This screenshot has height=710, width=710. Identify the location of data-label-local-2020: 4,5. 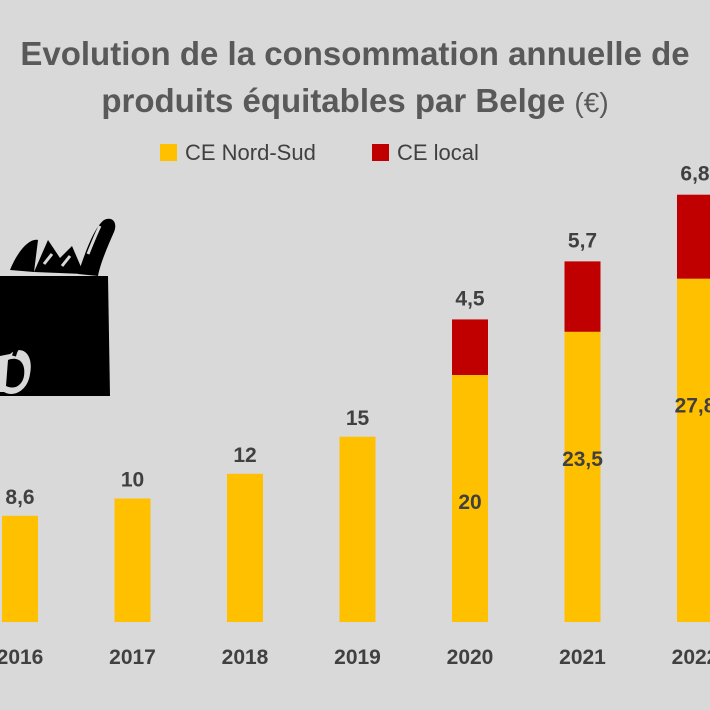
(470, 298).